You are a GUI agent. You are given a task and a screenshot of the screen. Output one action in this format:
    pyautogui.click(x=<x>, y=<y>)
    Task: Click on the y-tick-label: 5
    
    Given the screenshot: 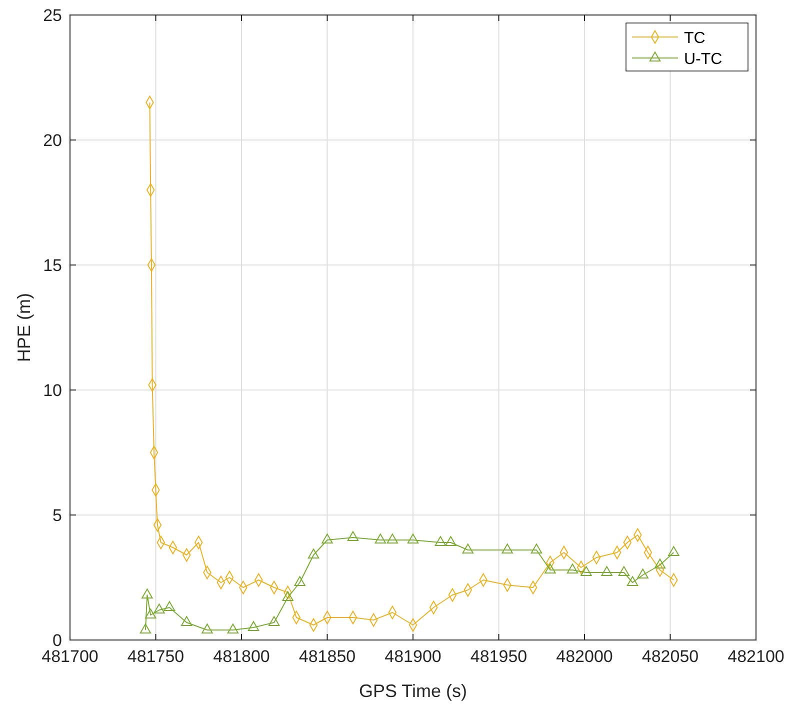 What is the action you would take?
    pyautogui.click(x=57, y=515)
    